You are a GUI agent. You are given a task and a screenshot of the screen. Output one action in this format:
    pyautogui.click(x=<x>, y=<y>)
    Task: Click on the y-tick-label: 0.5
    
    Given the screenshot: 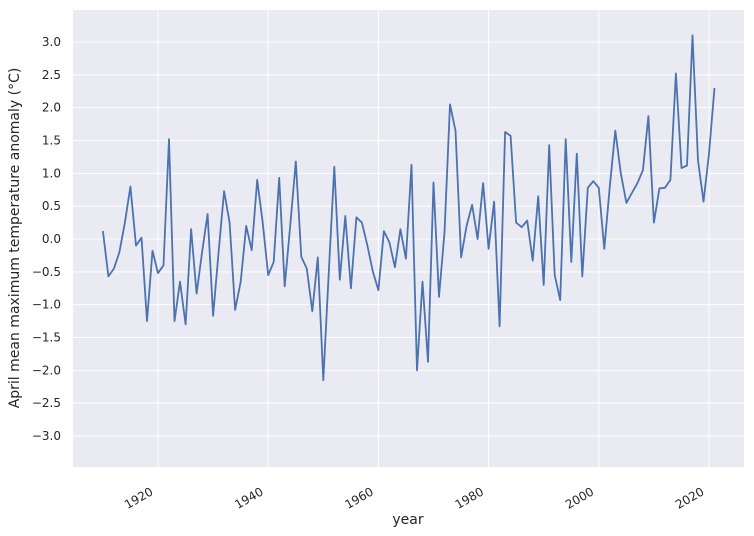 What is the action you would take?
    pyautogui.click(x=51, y=206)
    